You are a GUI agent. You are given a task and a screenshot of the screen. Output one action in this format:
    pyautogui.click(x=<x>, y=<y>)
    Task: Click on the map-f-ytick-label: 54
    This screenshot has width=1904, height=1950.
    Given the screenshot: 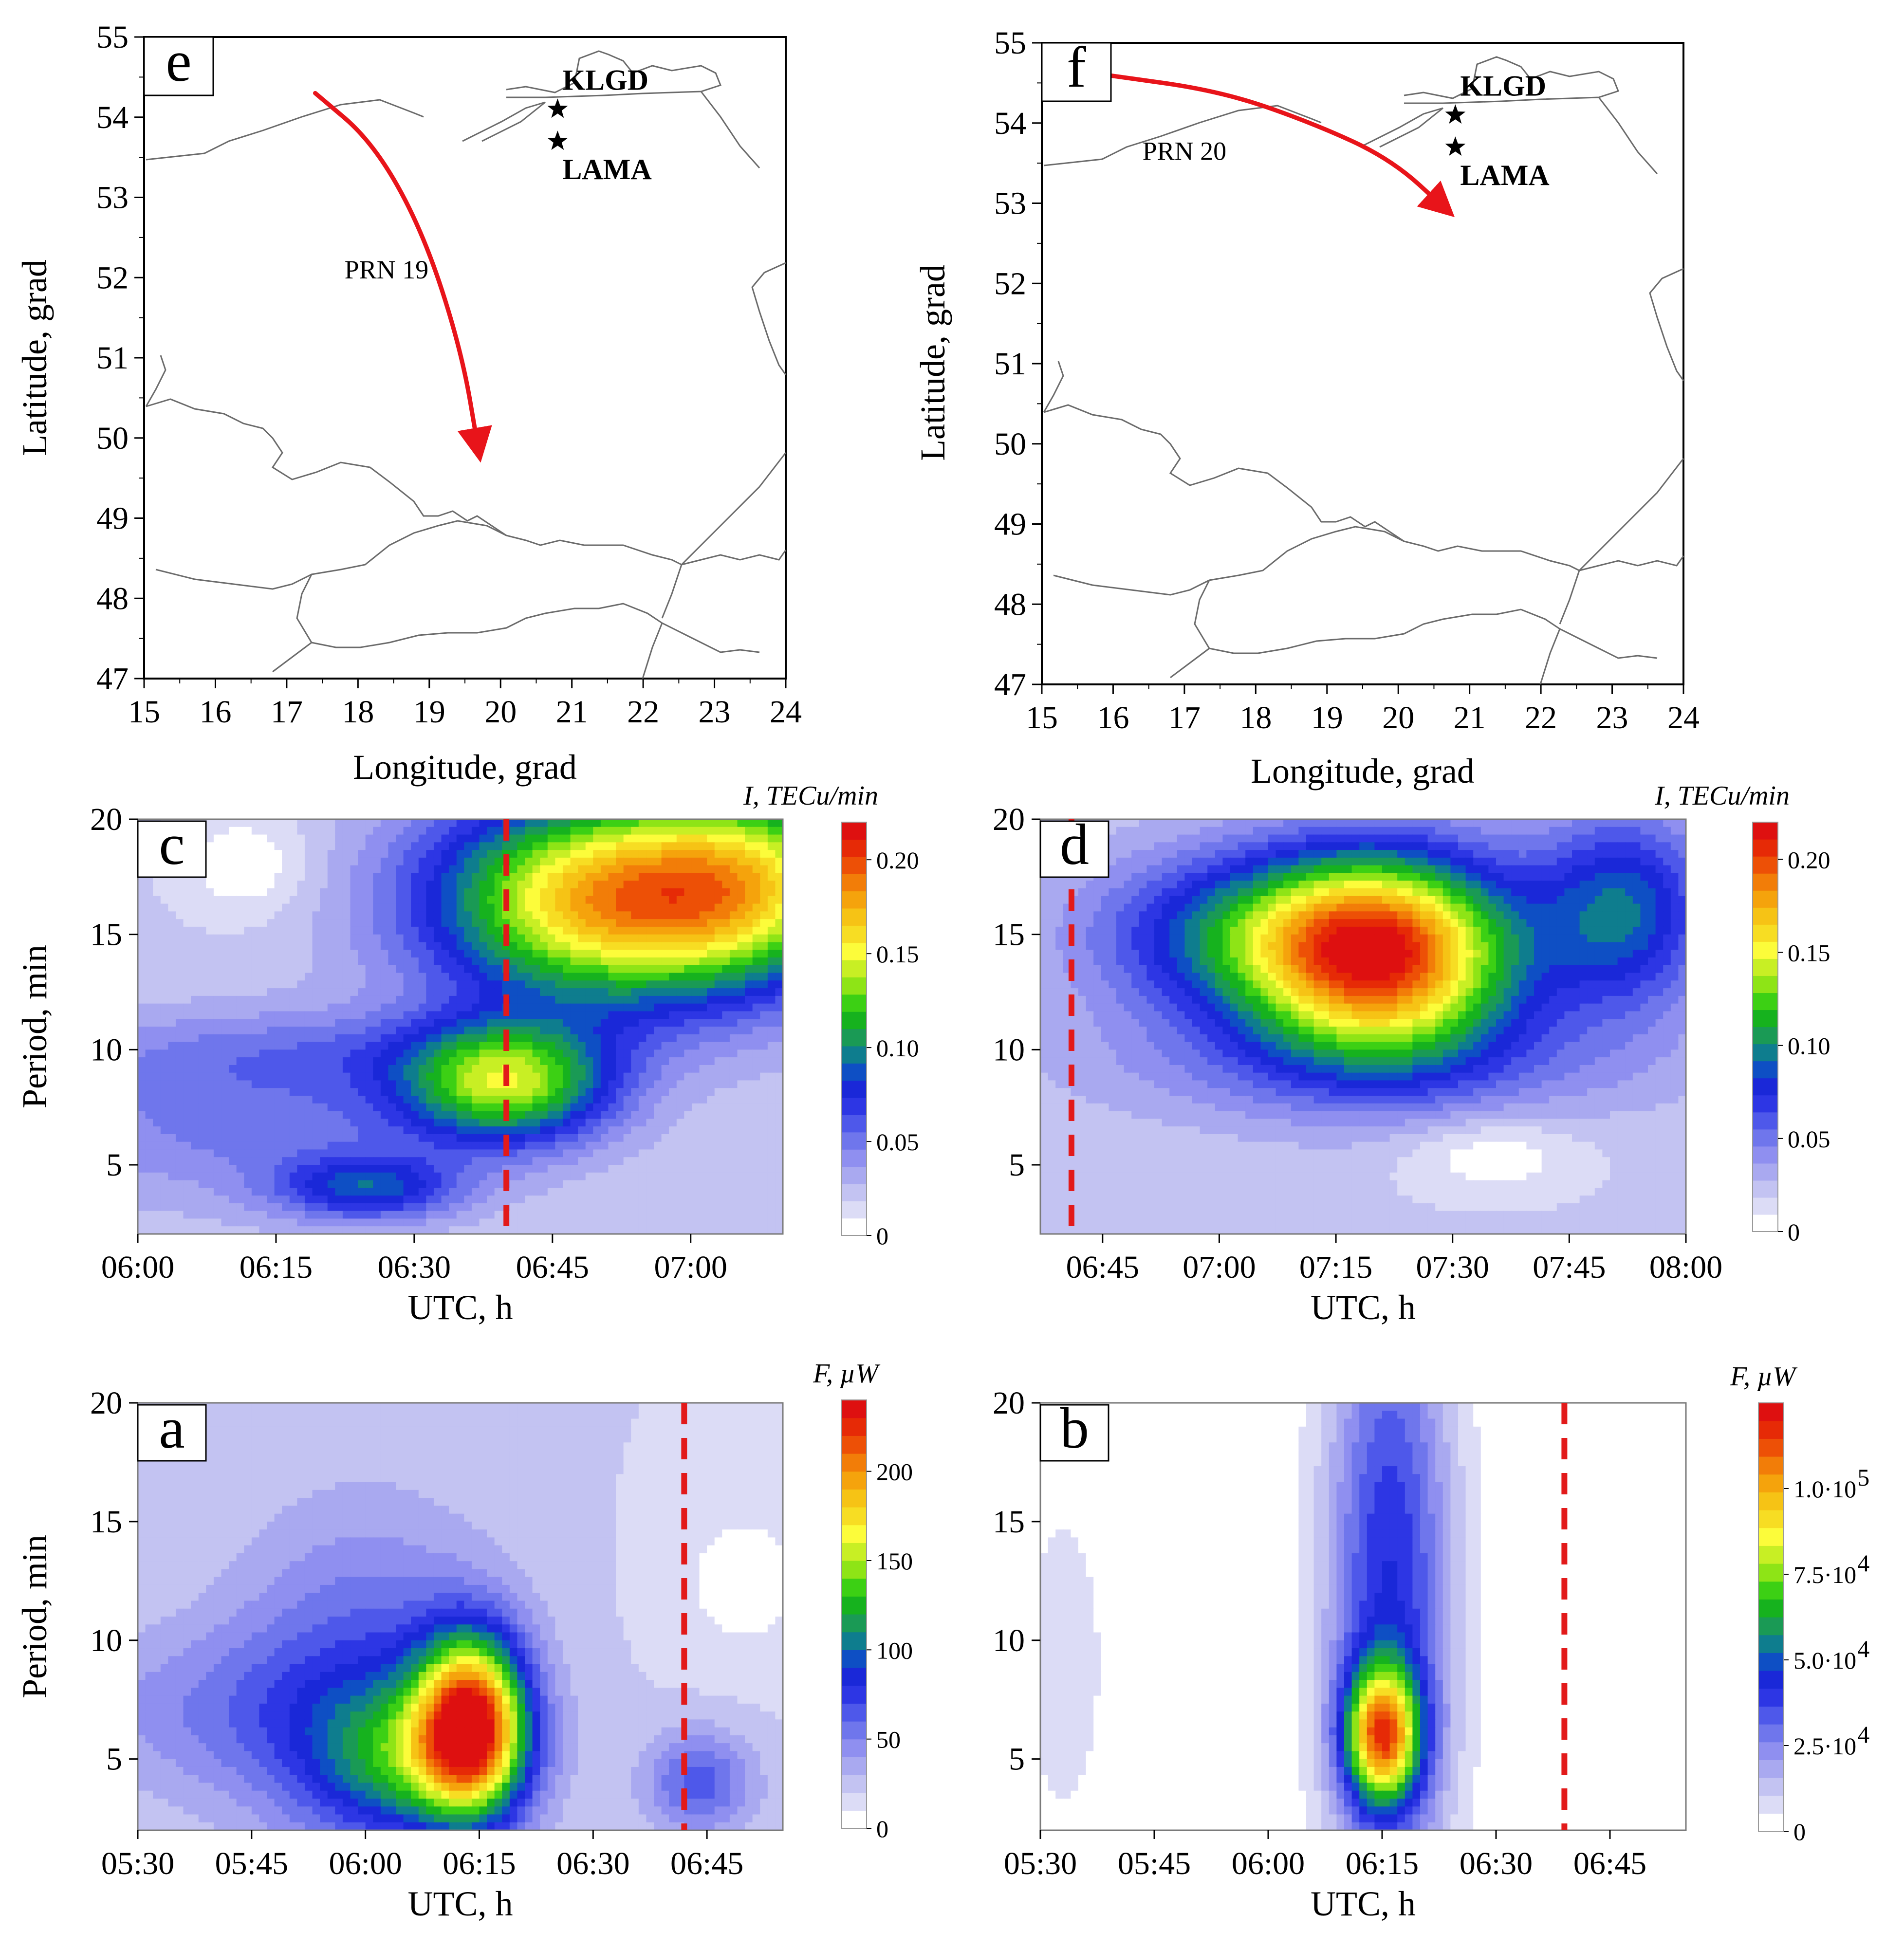 What is the action you would take?
    pyautogui.click(x=1010, y=124)
    